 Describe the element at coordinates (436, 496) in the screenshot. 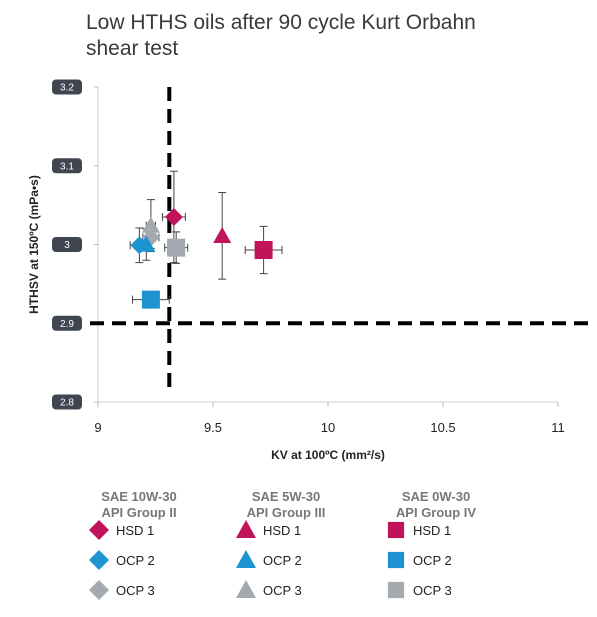

I see `legend-group-heading: SAE 0W-30` at that location.